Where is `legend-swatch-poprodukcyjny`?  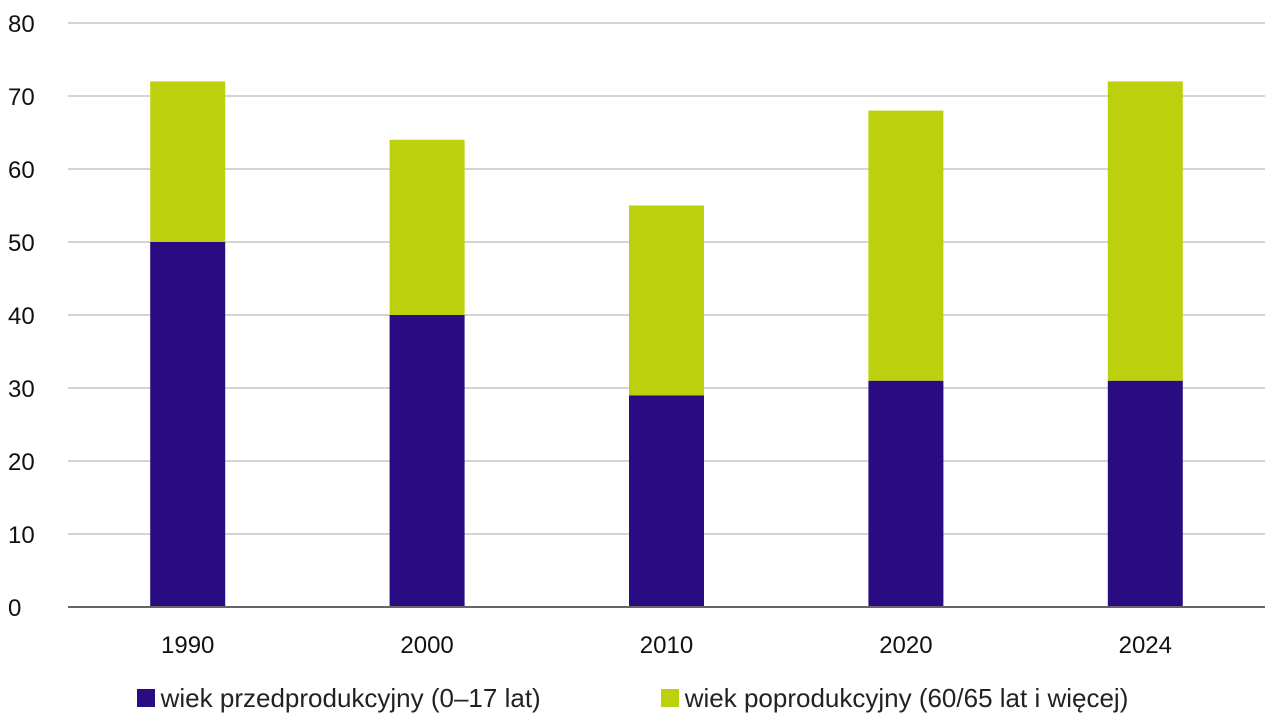 legend-swatch-poprodukcyjny is located at coordinates (669, 698).